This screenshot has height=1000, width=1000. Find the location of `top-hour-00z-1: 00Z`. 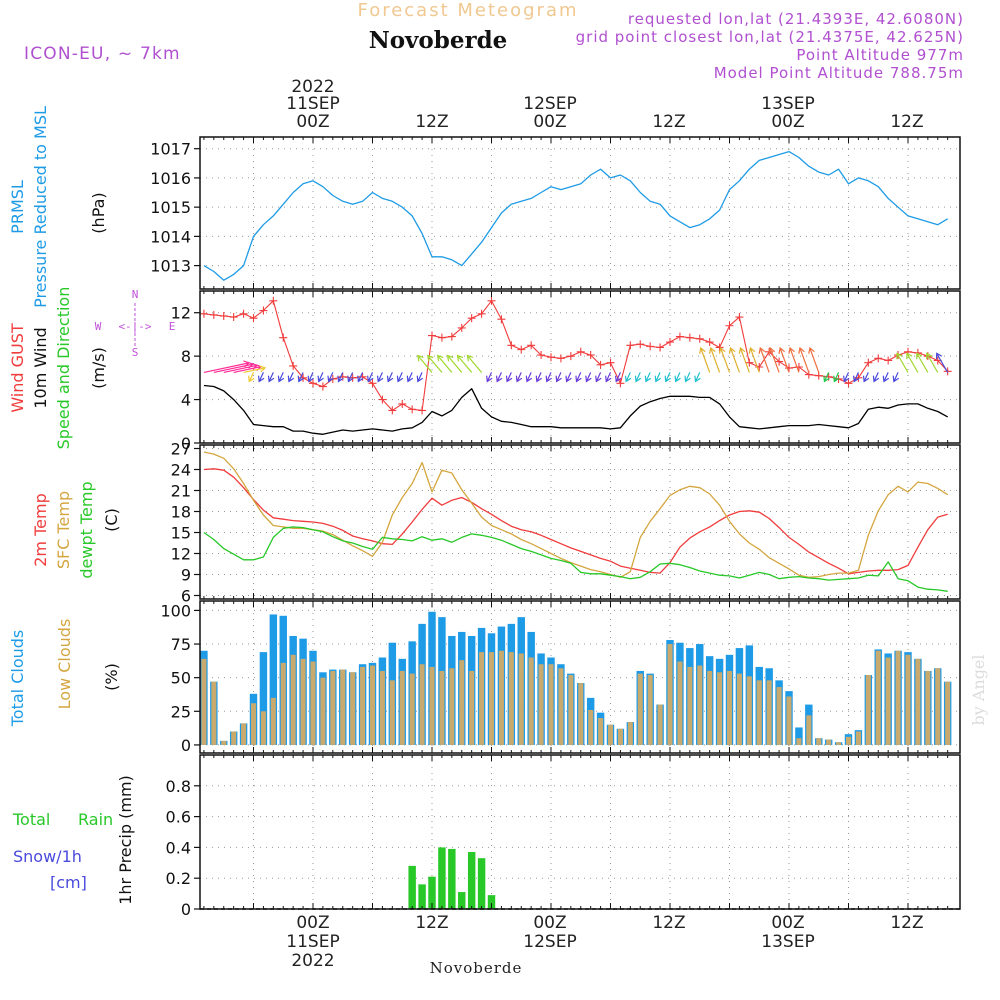

top-hour-00z-1: 00Z is located at coordinates (312, 122).